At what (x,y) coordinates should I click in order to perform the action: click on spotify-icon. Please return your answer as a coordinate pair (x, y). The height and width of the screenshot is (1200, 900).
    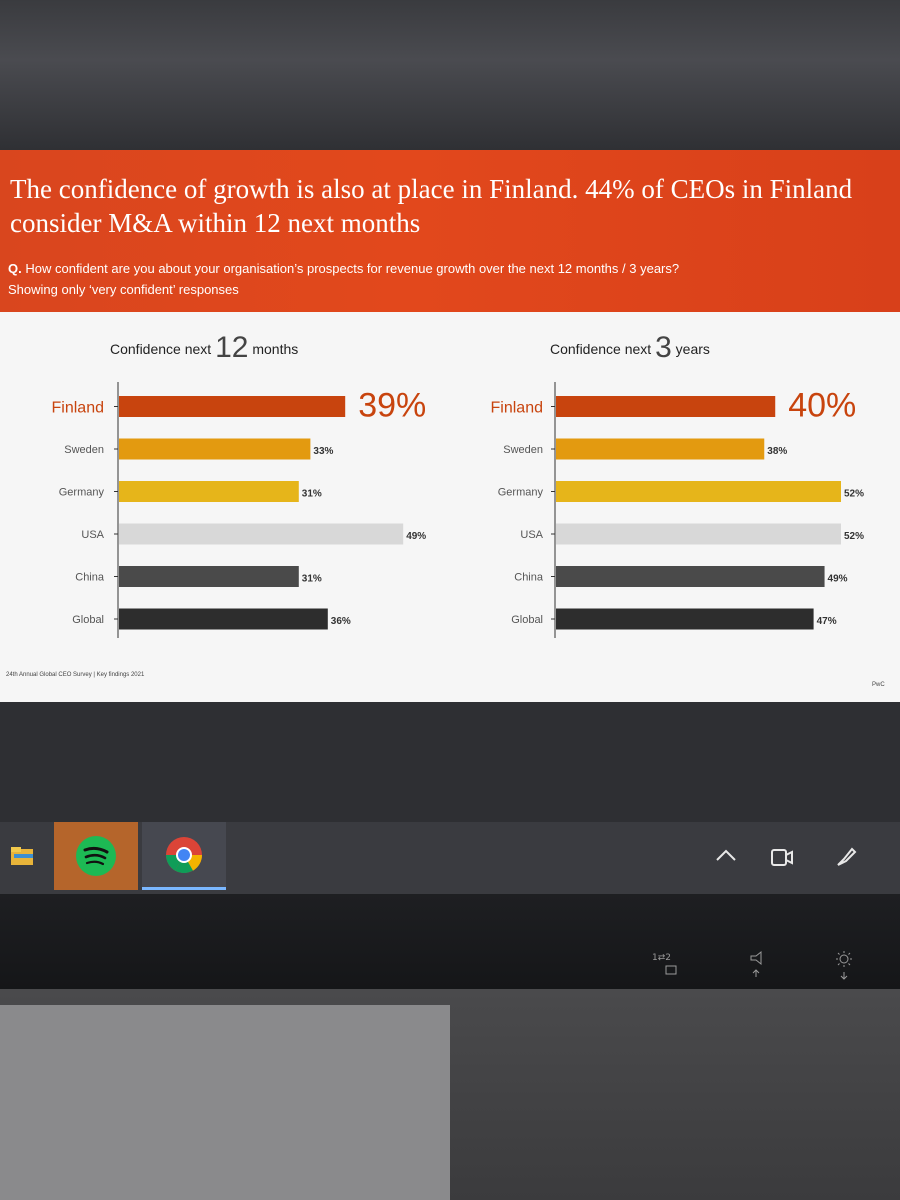
    Looking at the image, I should click on (96, 856).